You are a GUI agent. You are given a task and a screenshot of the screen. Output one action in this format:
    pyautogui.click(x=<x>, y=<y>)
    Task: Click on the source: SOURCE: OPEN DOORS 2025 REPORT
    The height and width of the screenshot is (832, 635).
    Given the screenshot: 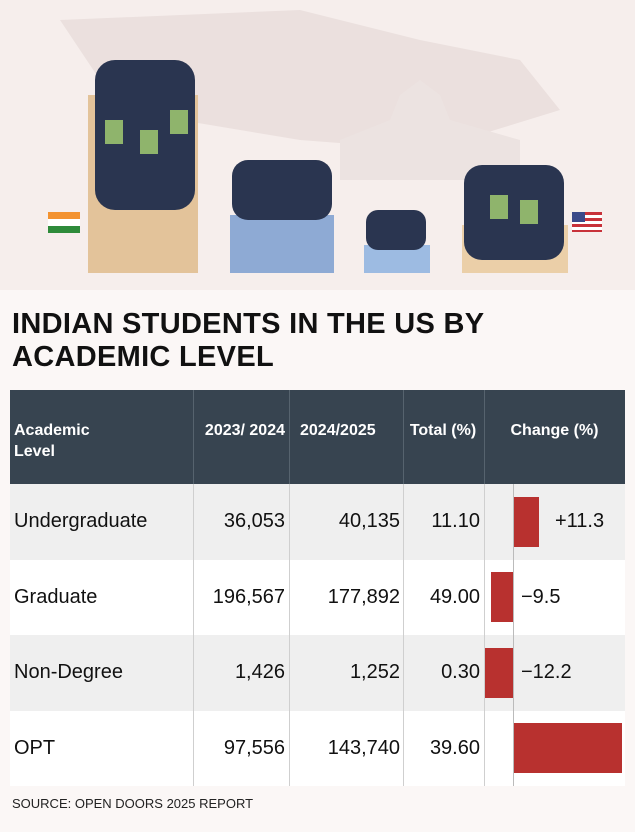 What is the action you would take?
    pyautogui.click(x=133, y=803)
    